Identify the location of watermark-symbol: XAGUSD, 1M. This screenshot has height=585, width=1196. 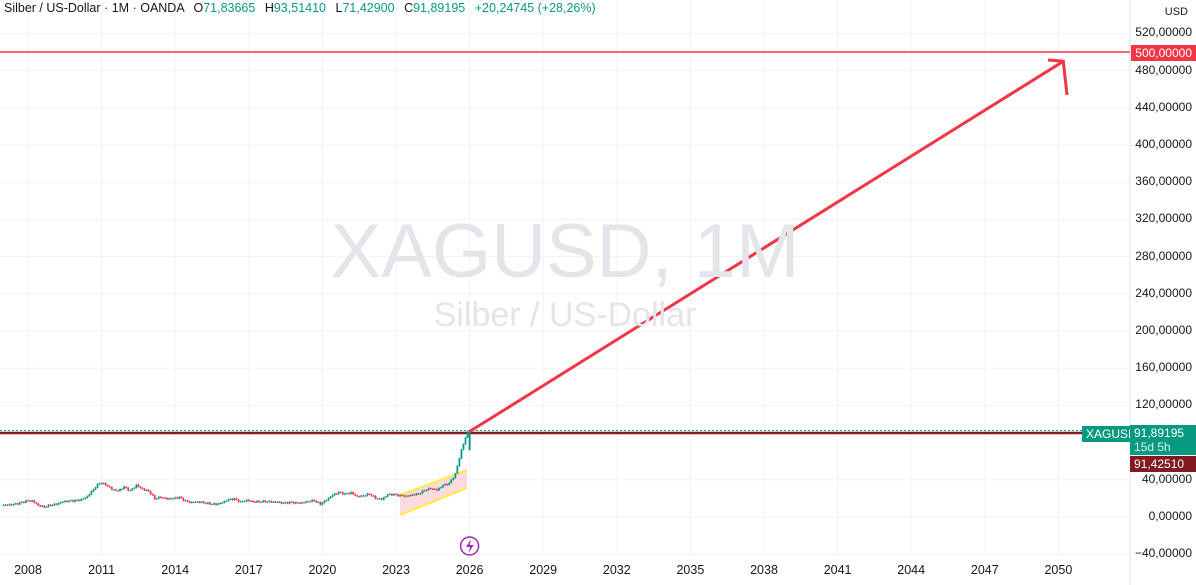
(565, 251).